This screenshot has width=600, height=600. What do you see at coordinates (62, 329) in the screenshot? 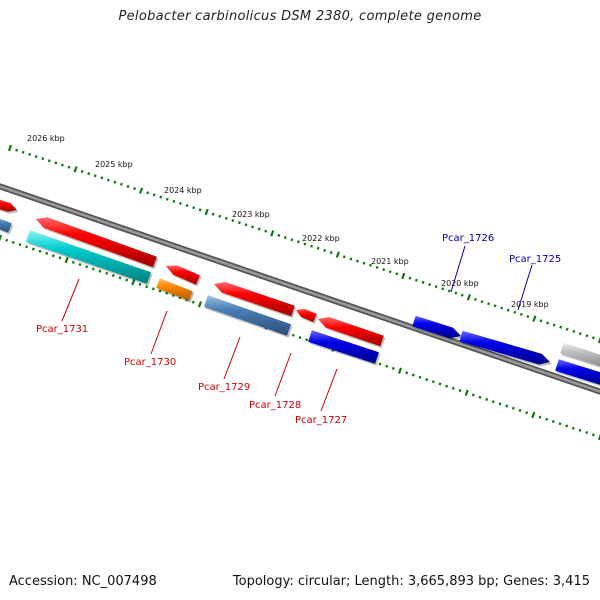
I see `gene-label-pcar-1731: Pcar_1731` at bounding box center [62, 329].